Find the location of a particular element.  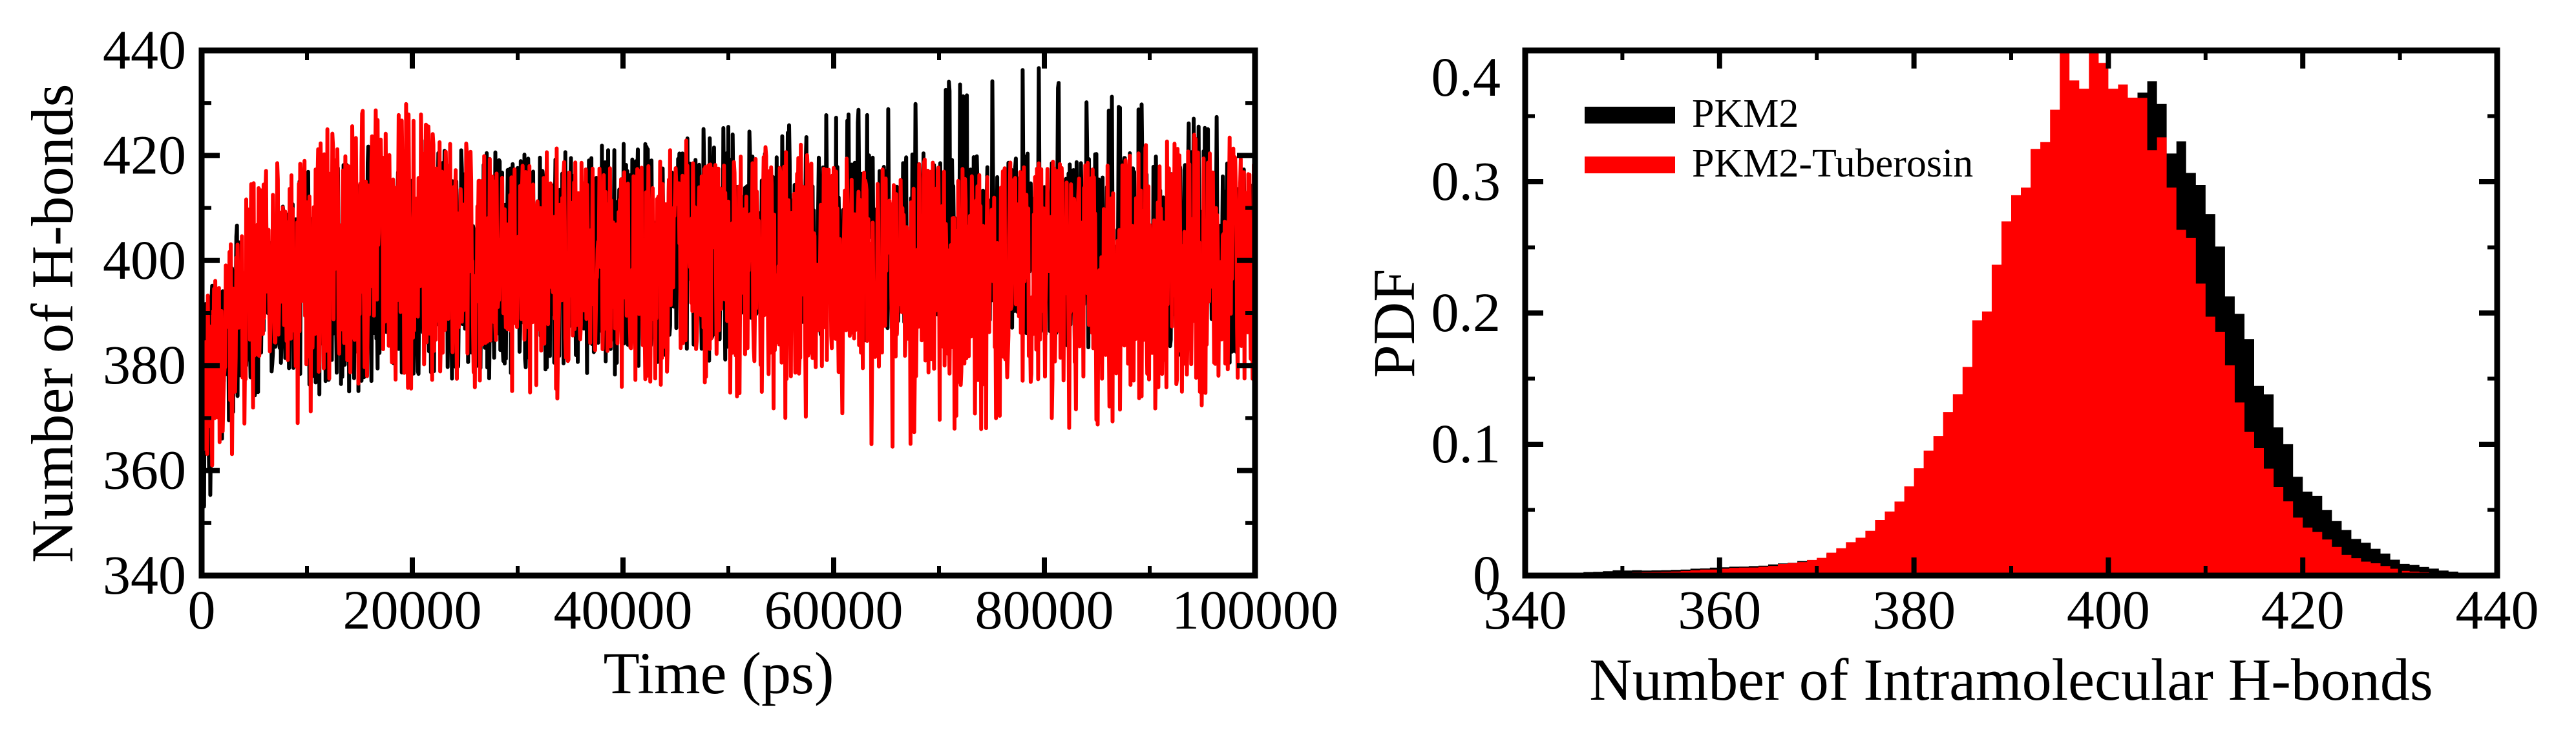

right-ytick-label: 0 is located at coordinates (1487, 575).